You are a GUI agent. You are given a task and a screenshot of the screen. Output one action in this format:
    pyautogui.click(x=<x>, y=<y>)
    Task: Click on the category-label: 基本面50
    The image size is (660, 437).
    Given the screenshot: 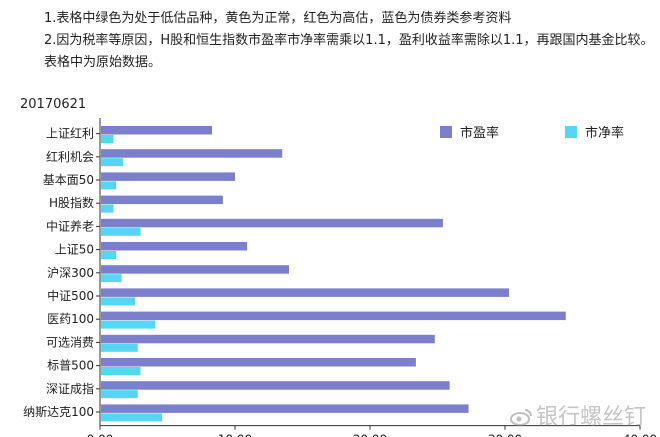 What is the action you would take?
    pyautogui.click(x=68, y=180)
    